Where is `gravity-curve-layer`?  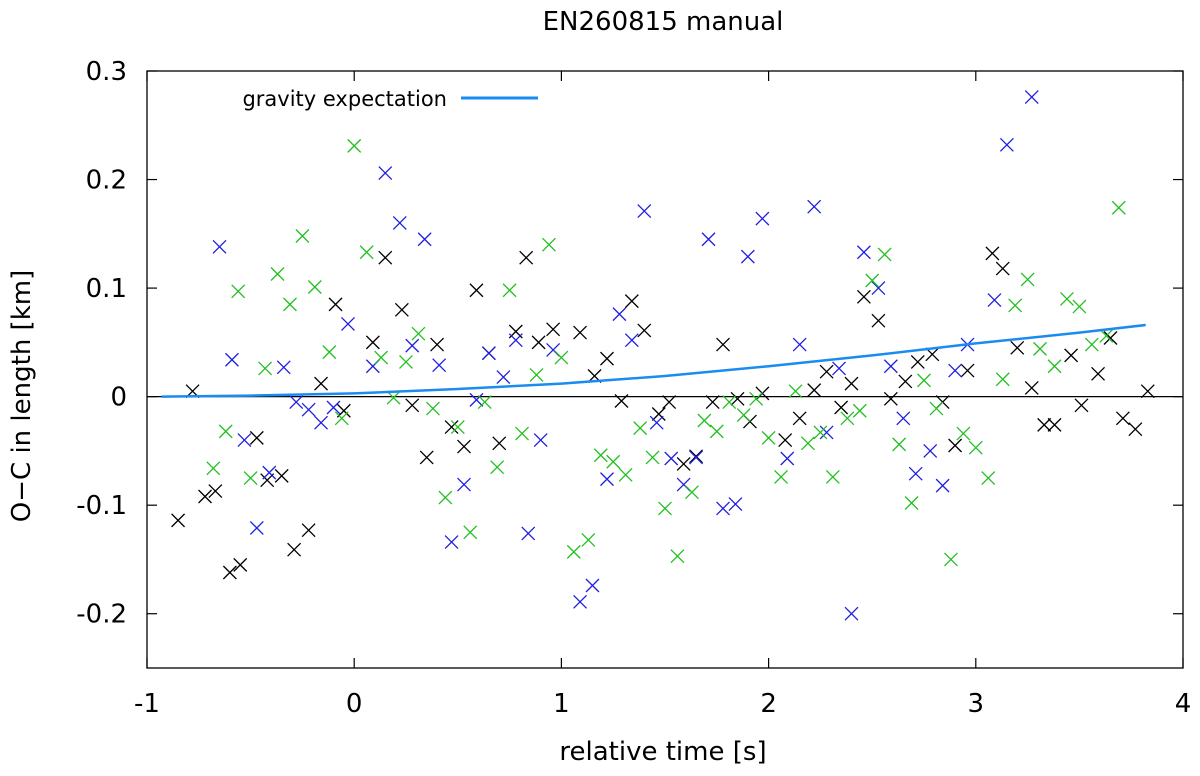 gravity-curve-layer is located at coordinates (653, 360).